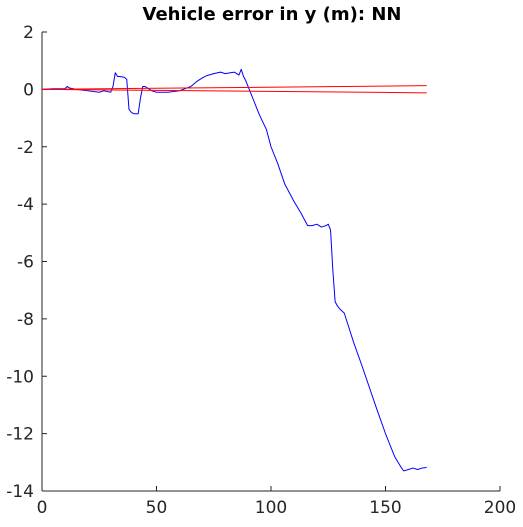  What do you see at coordinates (25, 205) in the screenshot?
I see `y-tick-label: -4` at bounding box center [25, 205].